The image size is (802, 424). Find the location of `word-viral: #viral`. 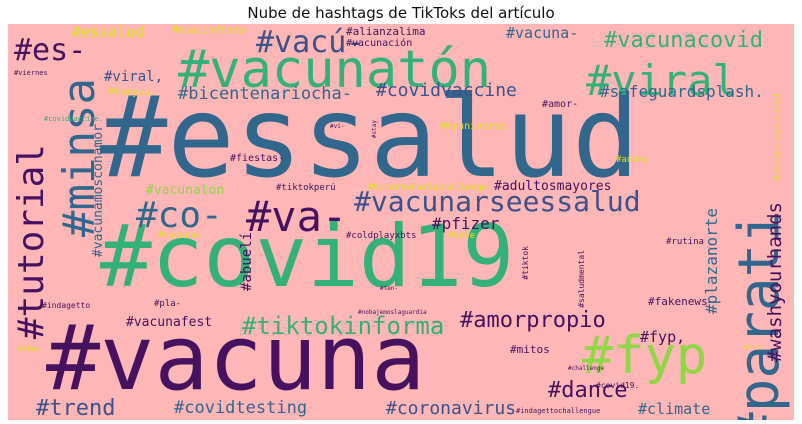

word-viral: #viral is located at coordinates (662, 80).